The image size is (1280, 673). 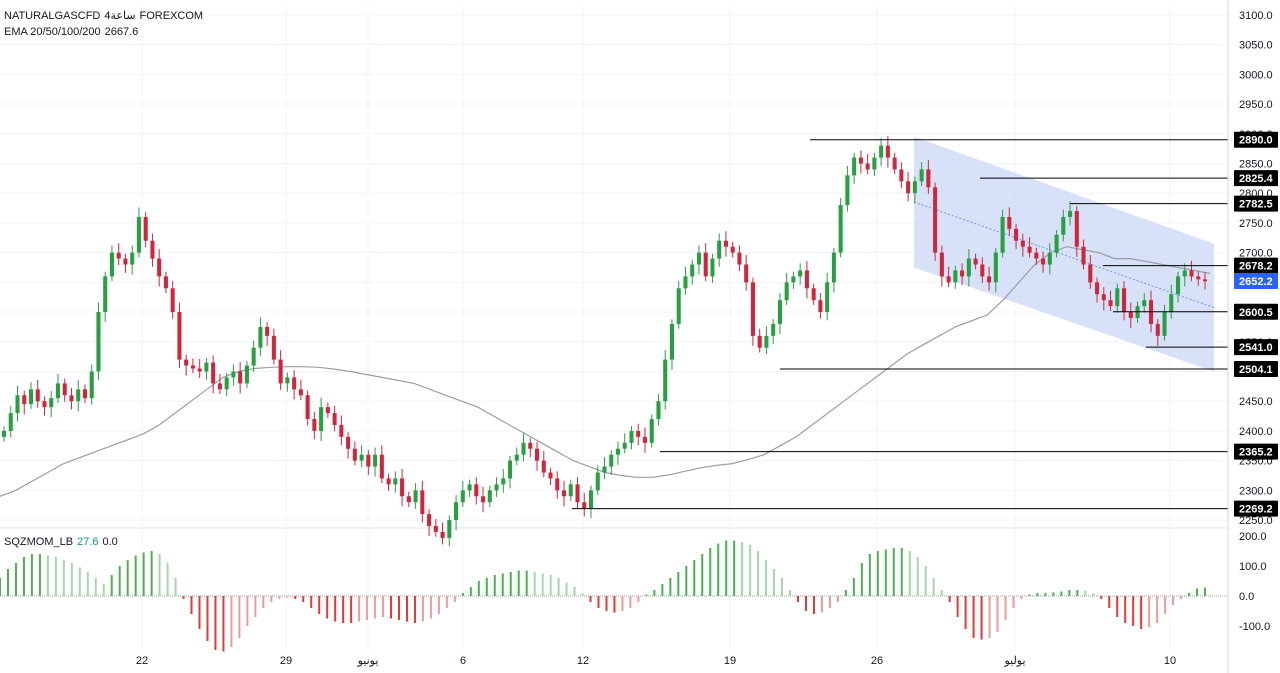 What do you see at coordinates (63, 542) in the screenshot?
I see `sqzmom-legend: SQZMOM_LB 27.6 0.0` at bounding box center [63, 542].